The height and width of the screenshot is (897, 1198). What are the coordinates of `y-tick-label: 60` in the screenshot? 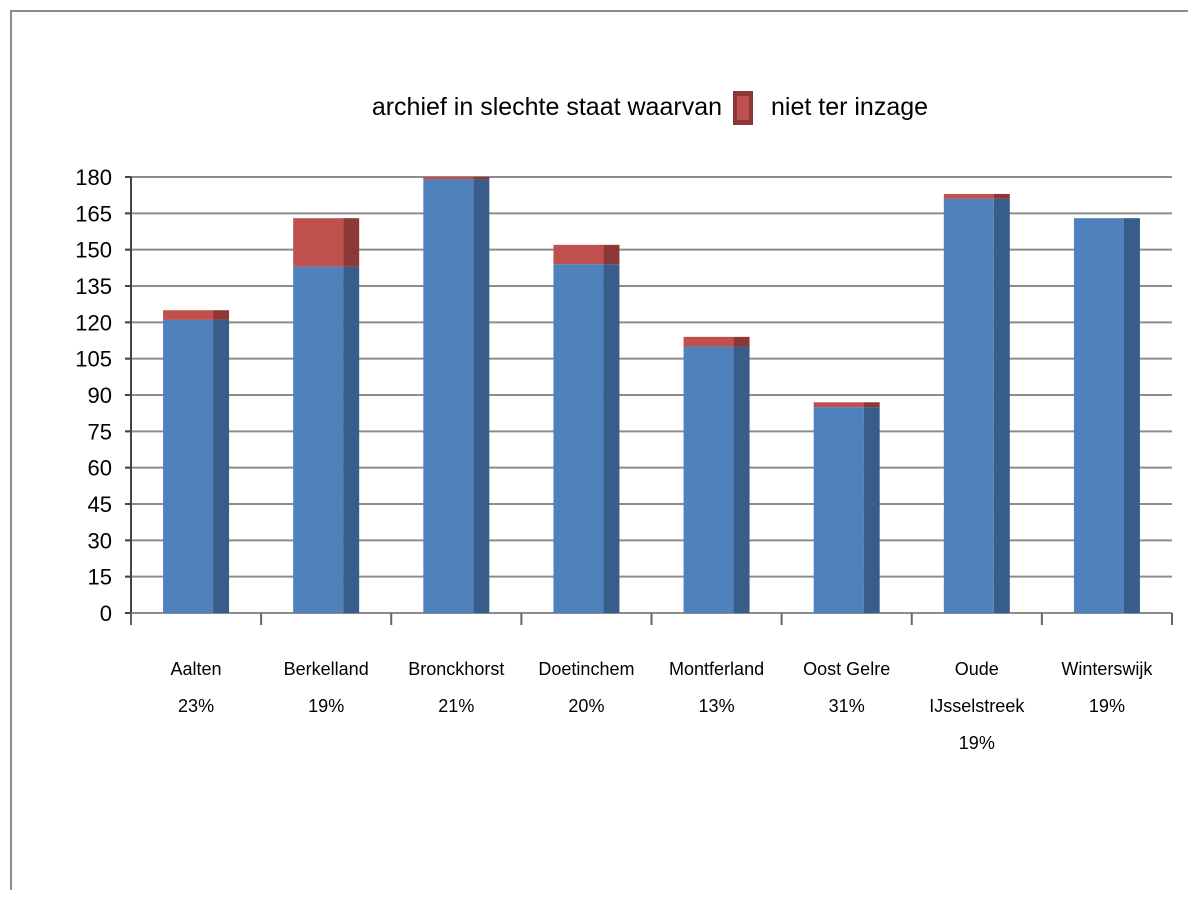 It's located at (100, 468).